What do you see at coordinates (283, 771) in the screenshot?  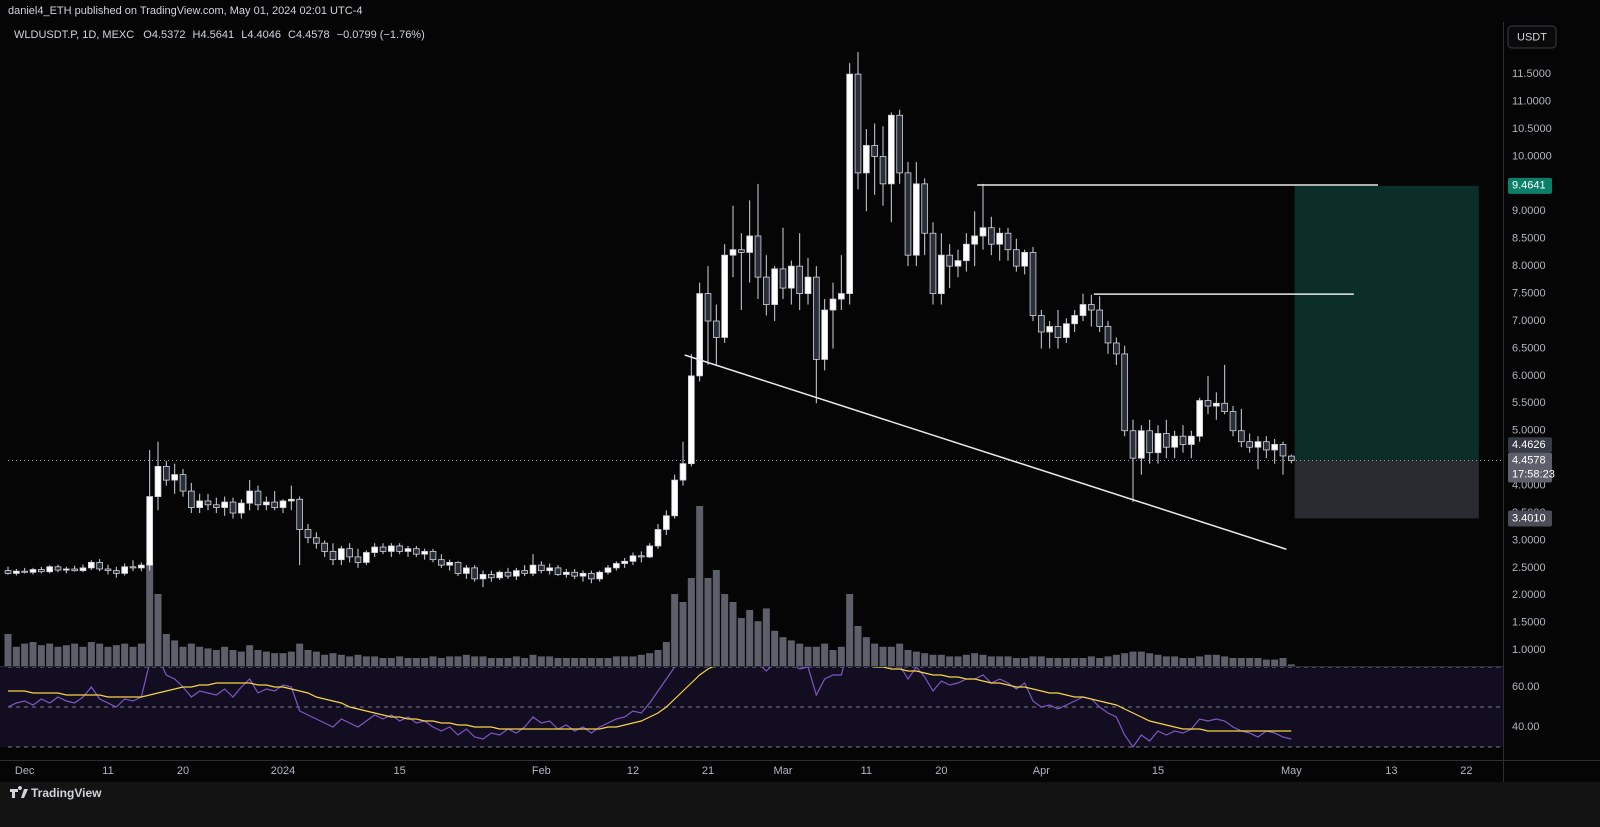 I see `x-tick-label: 2024` at bounding box center [283, 771].